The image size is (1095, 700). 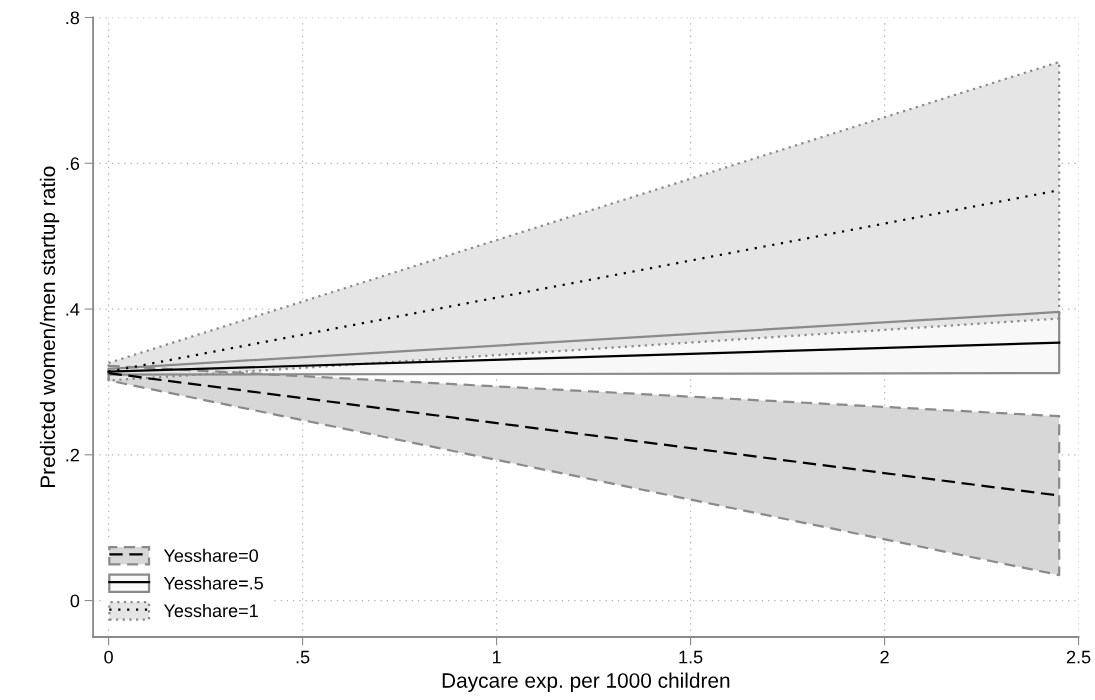 I want to click on y-tick-label: .4, so click(x=73, y=309).